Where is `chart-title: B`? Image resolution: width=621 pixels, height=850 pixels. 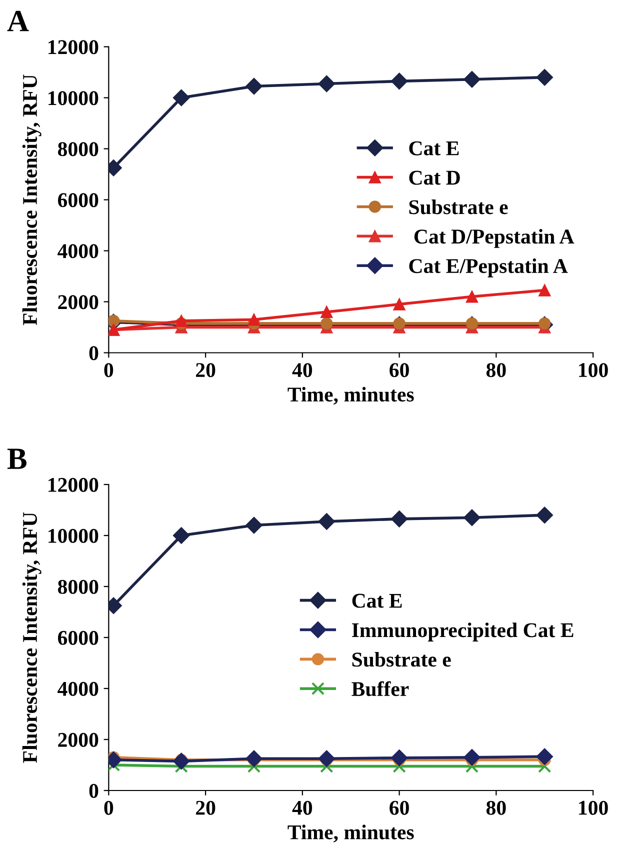 chart-title: B is located at coordinates (16, 458).